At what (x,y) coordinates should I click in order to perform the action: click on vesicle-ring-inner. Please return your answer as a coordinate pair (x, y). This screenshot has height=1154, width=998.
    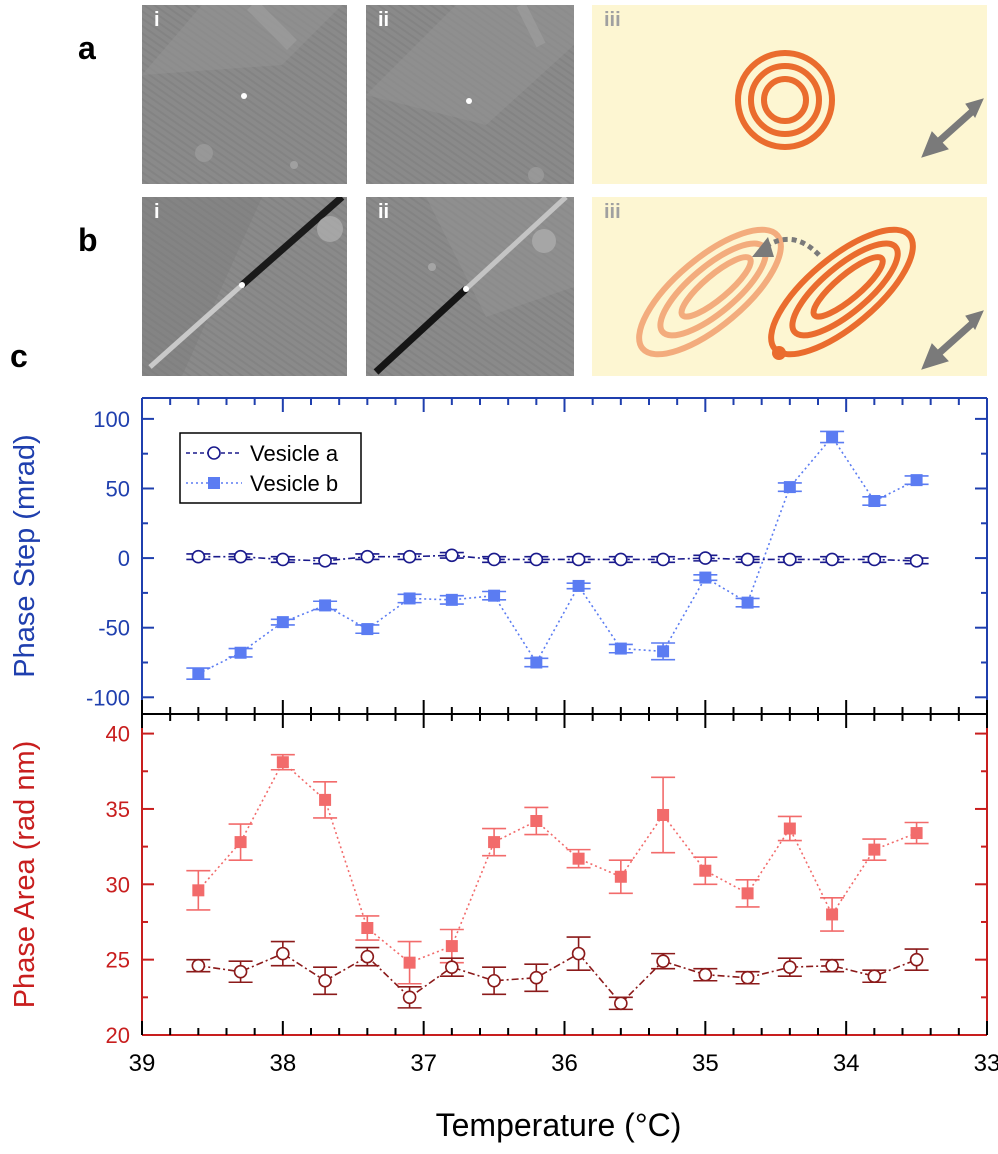
    Looking at the image, I should click on (785, 100).